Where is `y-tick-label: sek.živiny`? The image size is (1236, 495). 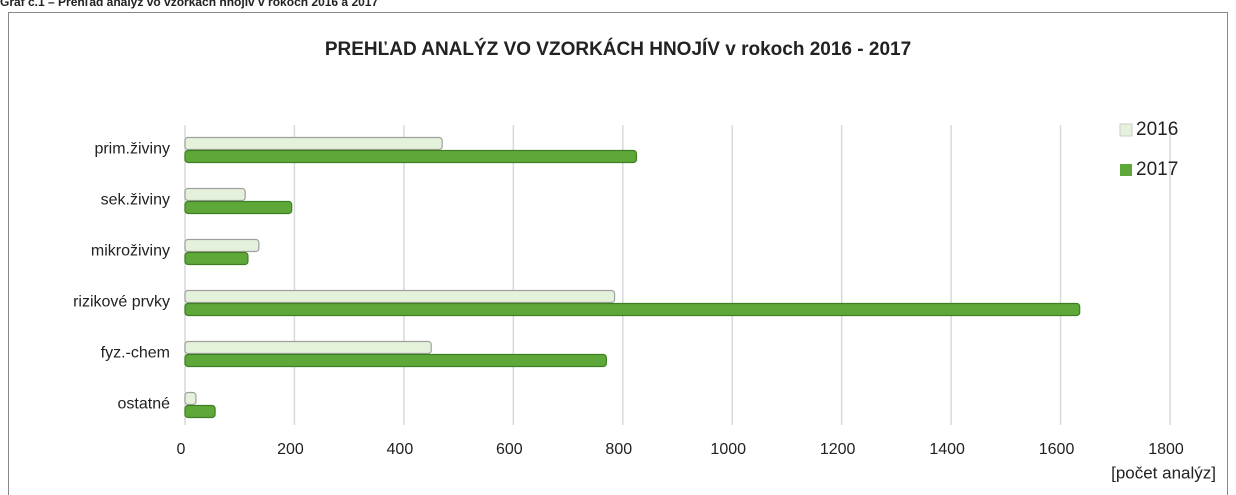 y-tick-label: sek.živiny is located at coordinates (135, 200).